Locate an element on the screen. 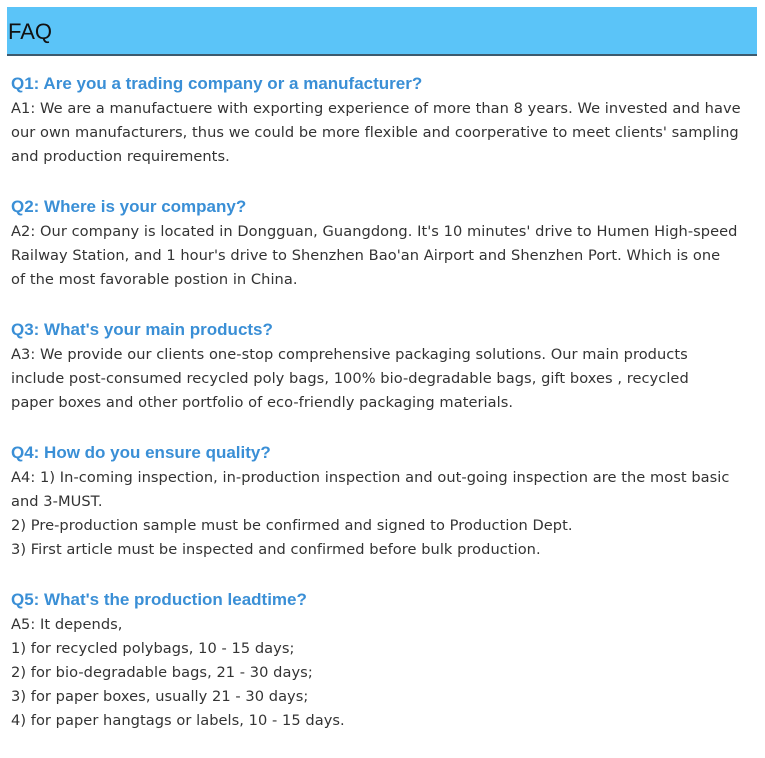 This screenshot has width=765, height=758. faq-answer-line: and production requirements. is located at coordinates (120, 156).